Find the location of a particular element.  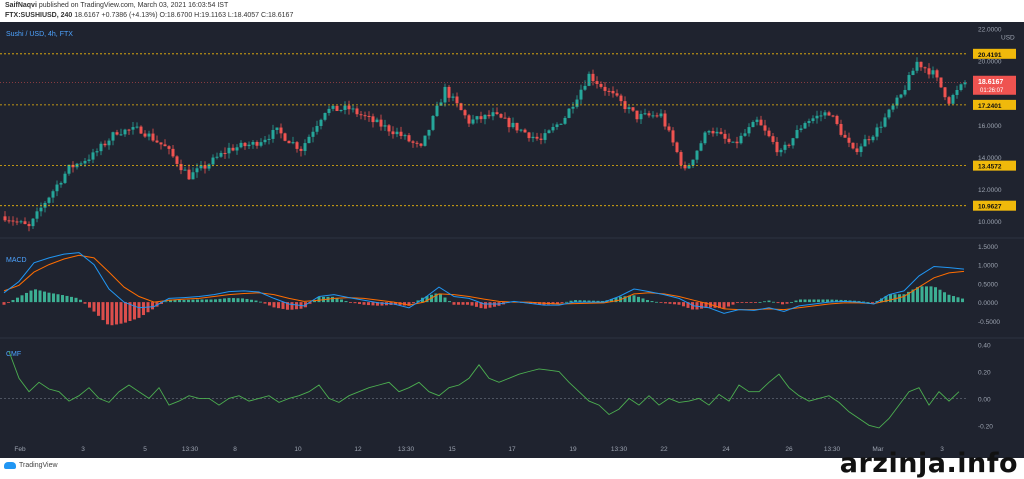

current-price-label: 18.6167 is located at coordinates (990, 82).